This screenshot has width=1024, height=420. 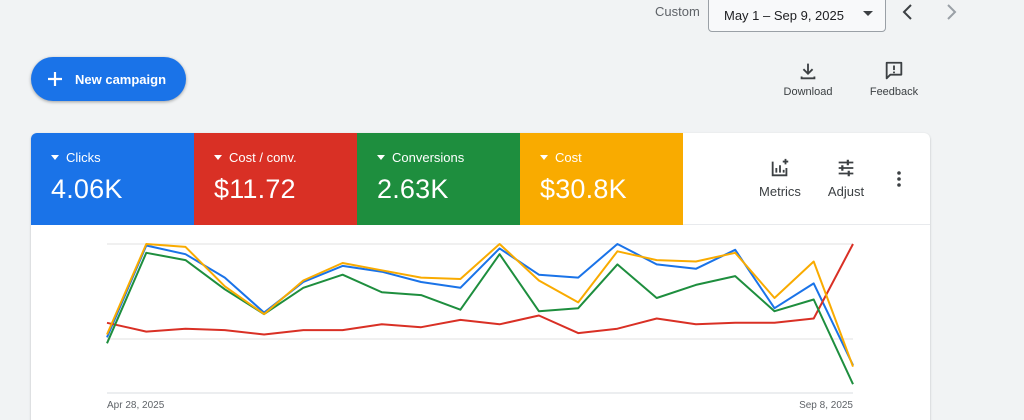 What do you see at coordinates (808, 71) in the screenshot?
I see `download-icon` at bounding box center [808, 71].